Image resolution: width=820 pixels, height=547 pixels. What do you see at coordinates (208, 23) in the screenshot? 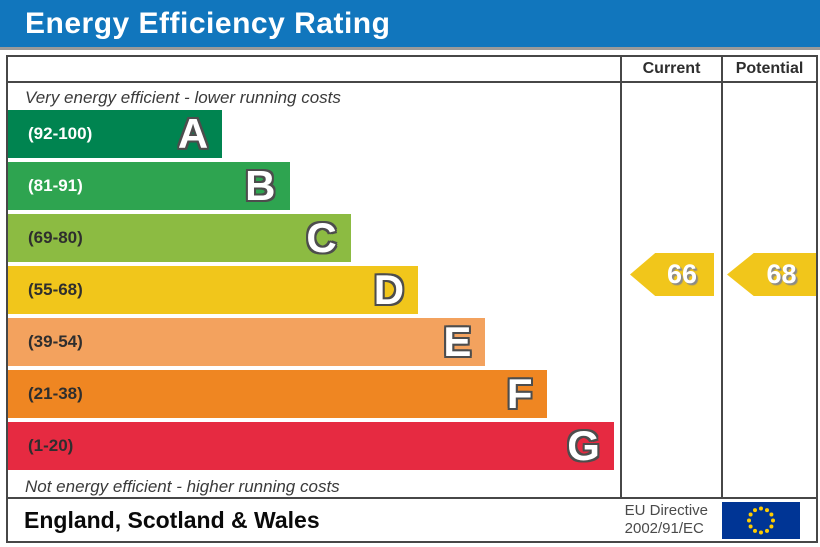
I see `page-title: Energy Efficiency Rating` at bounding box center [208, 23].